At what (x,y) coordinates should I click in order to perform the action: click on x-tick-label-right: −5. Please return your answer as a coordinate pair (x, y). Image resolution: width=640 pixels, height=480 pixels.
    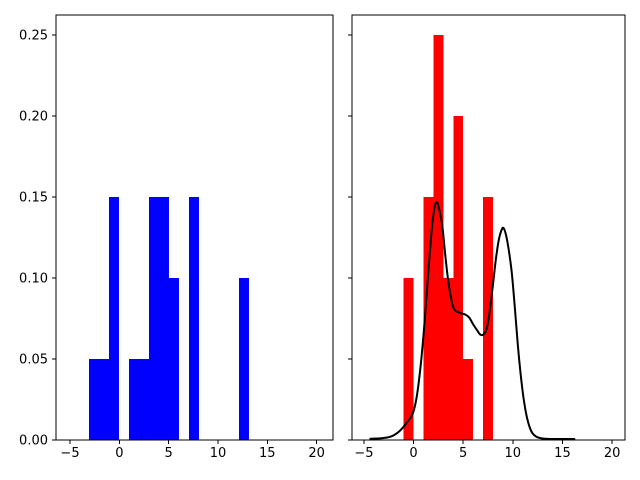
    Looking at the image, I should click on (363, 453).